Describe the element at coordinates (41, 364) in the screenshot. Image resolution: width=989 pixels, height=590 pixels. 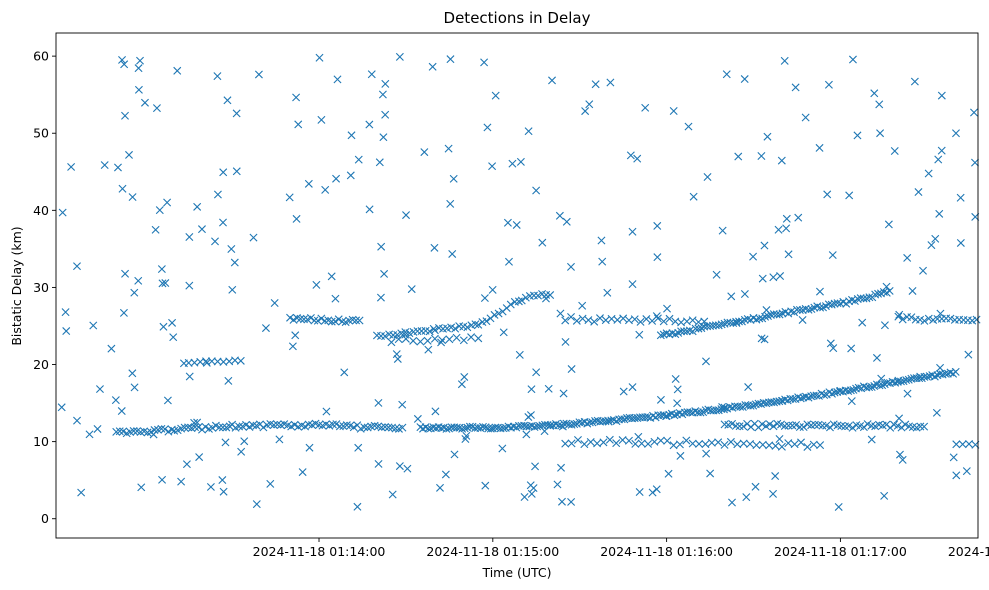
I see `y-tick-label: 20` at that location.